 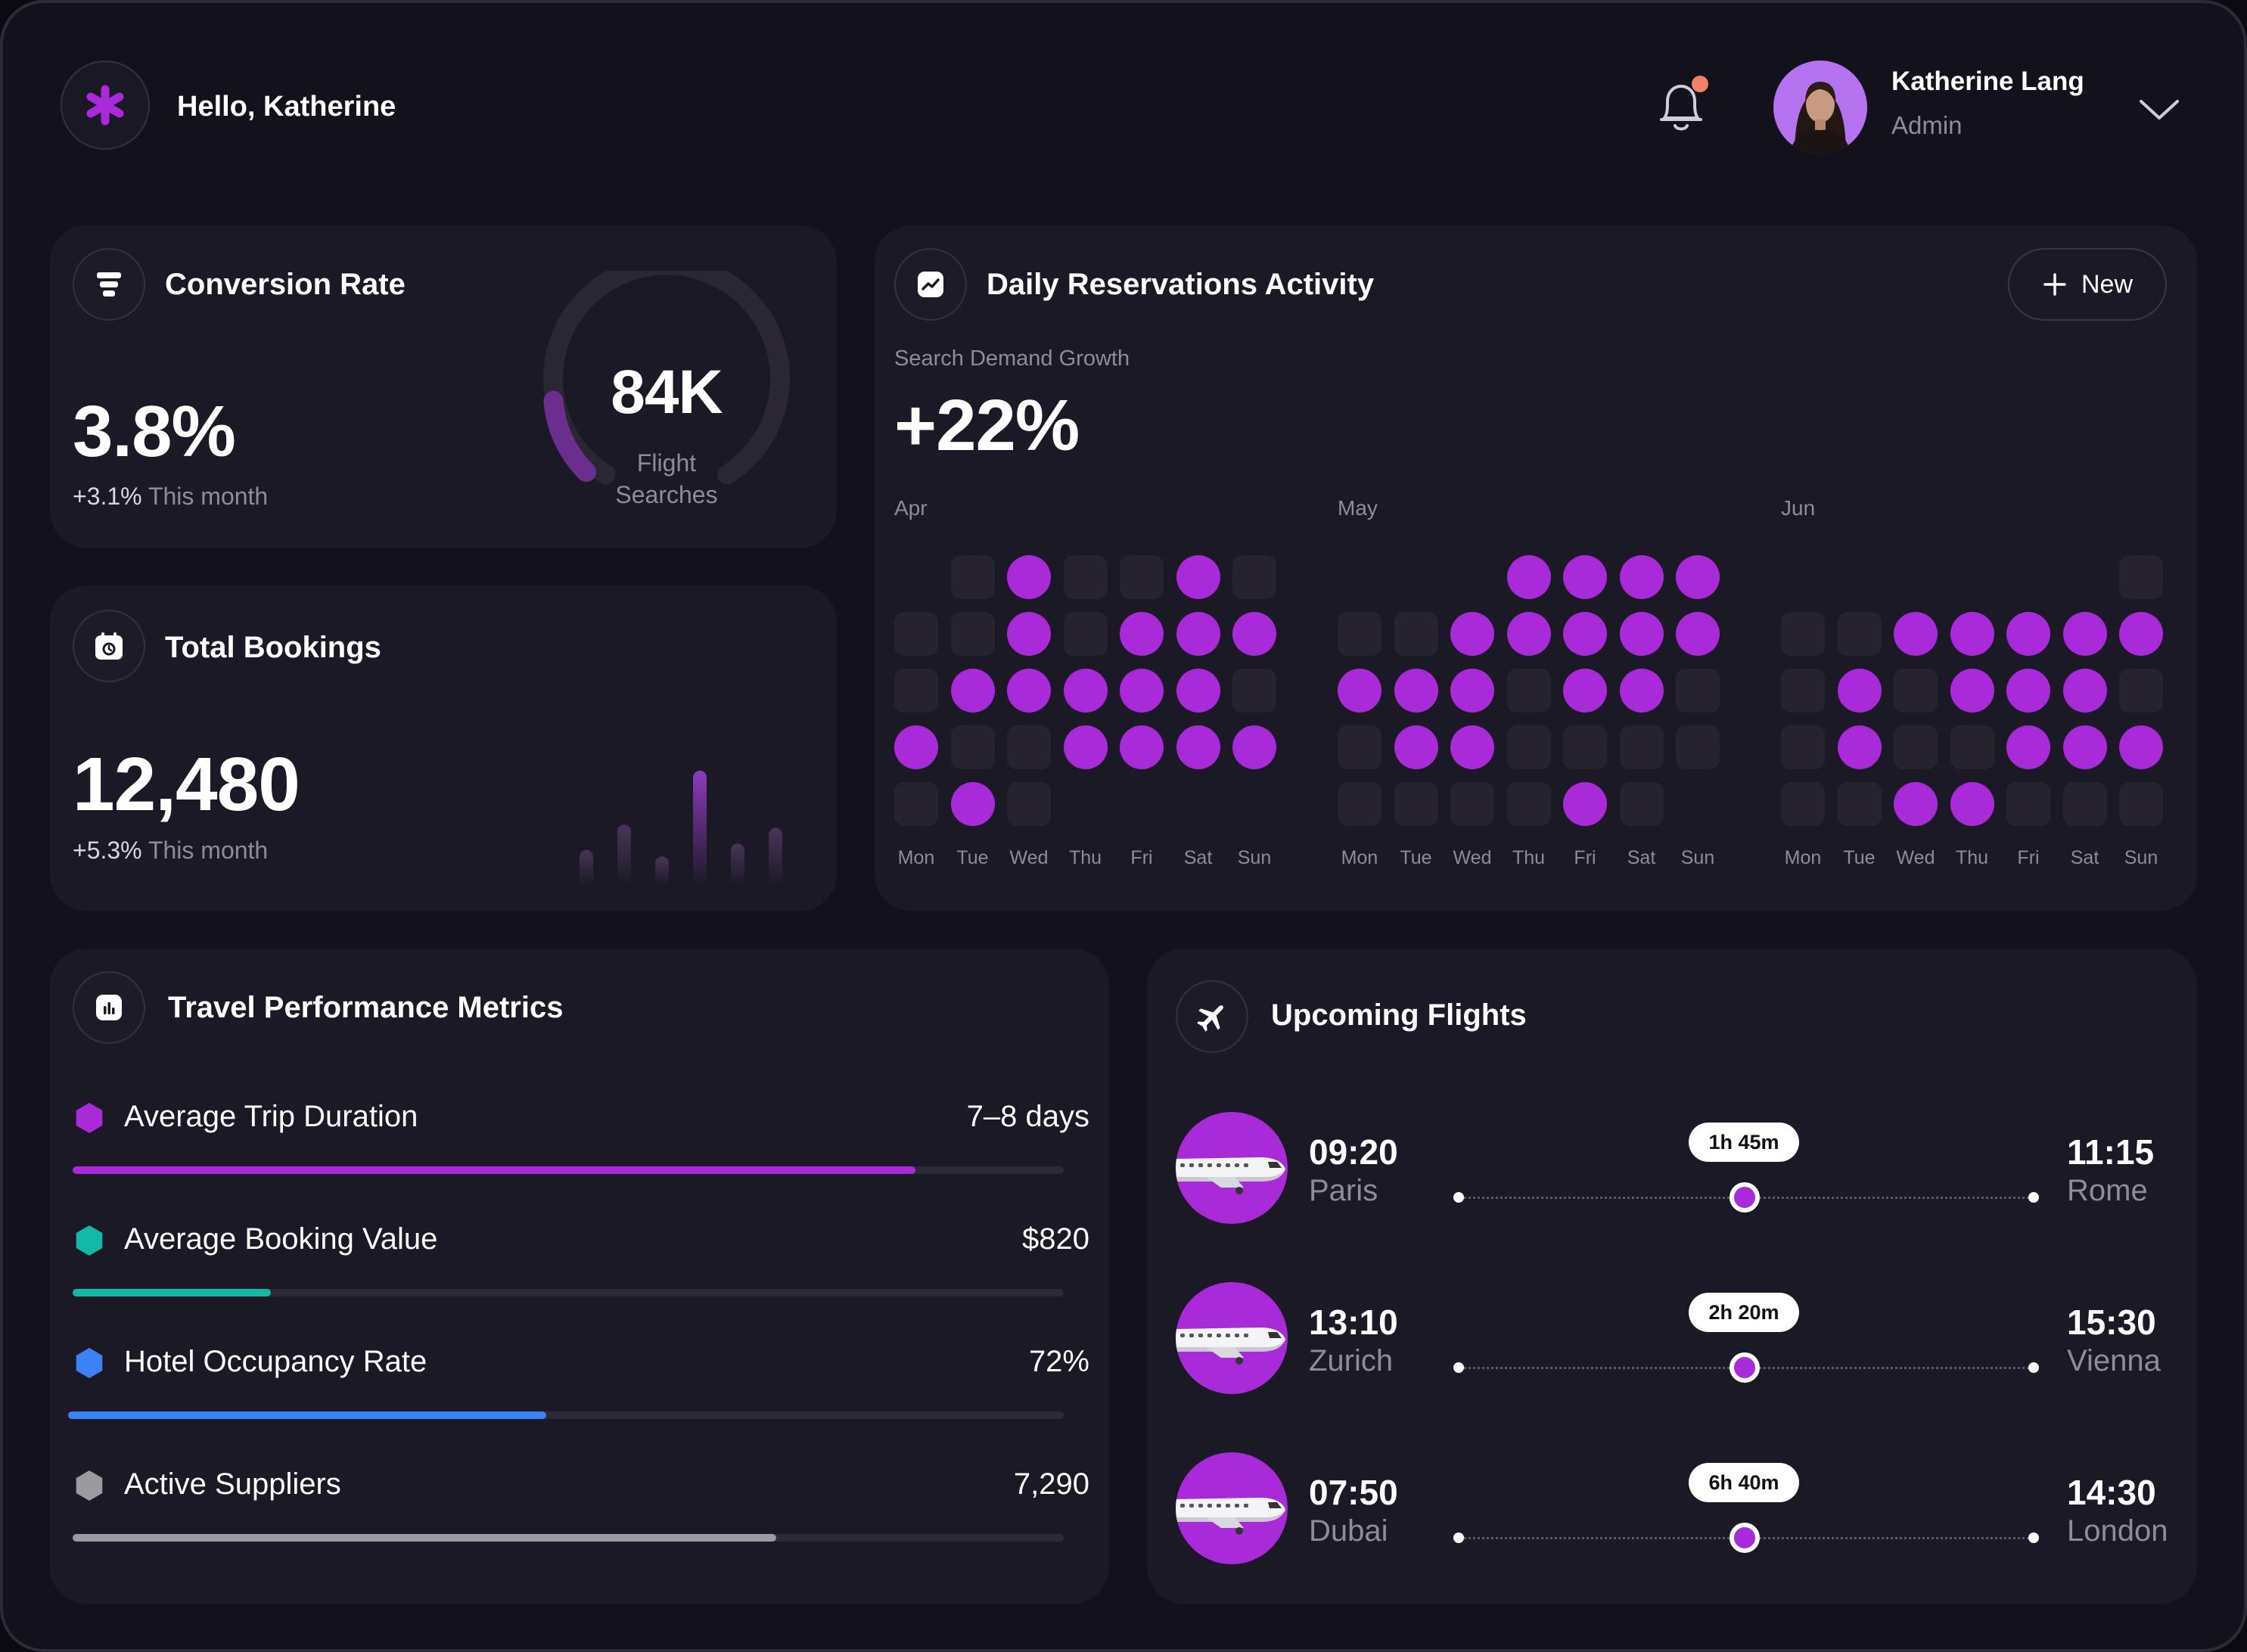 What do you see at coordinates (1820, 107) in the screenshot?
I see `user-avatar` at bounding box center [1820, 107].